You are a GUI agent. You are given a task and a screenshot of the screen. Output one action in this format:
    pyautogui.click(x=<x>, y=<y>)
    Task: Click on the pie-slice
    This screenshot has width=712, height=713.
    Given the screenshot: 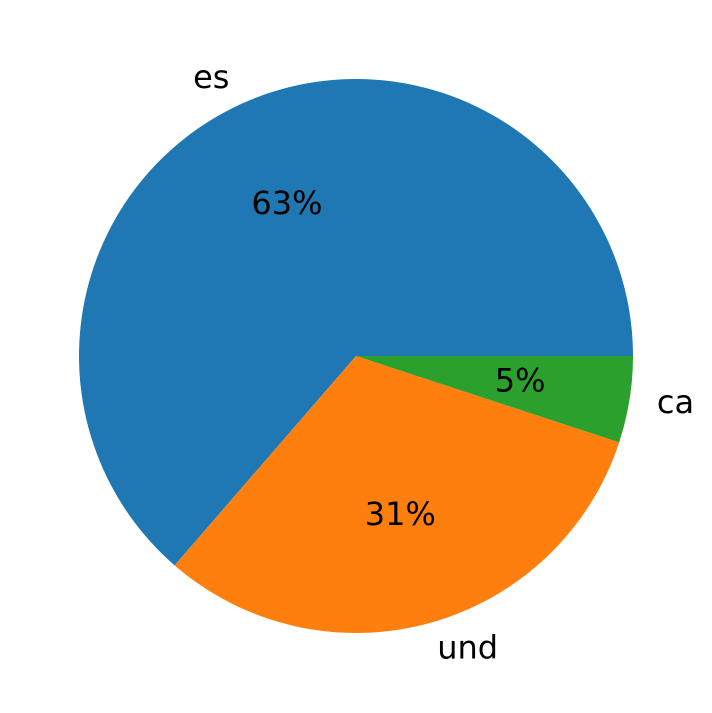 What is the action you would take?
    pyautogui.click(x=494, y=399)
    